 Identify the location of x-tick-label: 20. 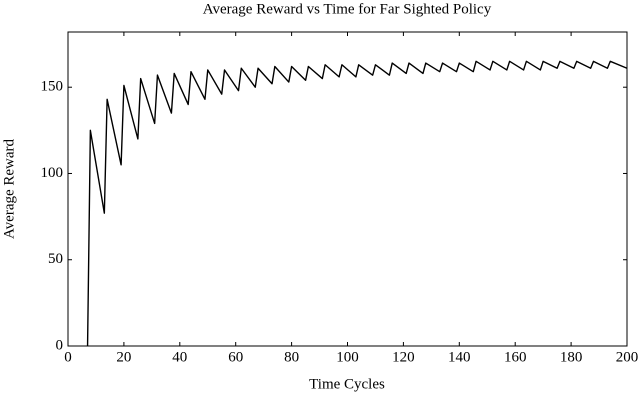
(123, 357).